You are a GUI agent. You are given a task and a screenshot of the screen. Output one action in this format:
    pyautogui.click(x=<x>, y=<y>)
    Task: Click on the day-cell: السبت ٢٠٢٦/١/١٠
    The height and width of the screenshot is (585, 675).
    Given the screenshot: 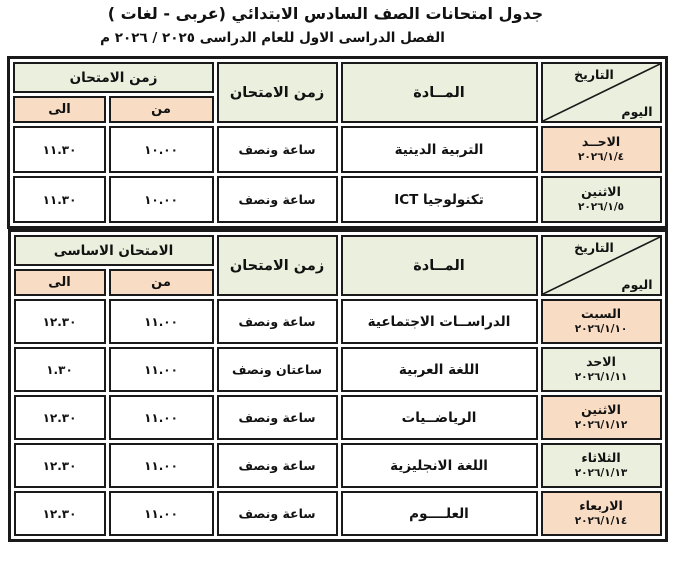 What is the action you would take?
    pyautogui.click(x=601, y=321)
    